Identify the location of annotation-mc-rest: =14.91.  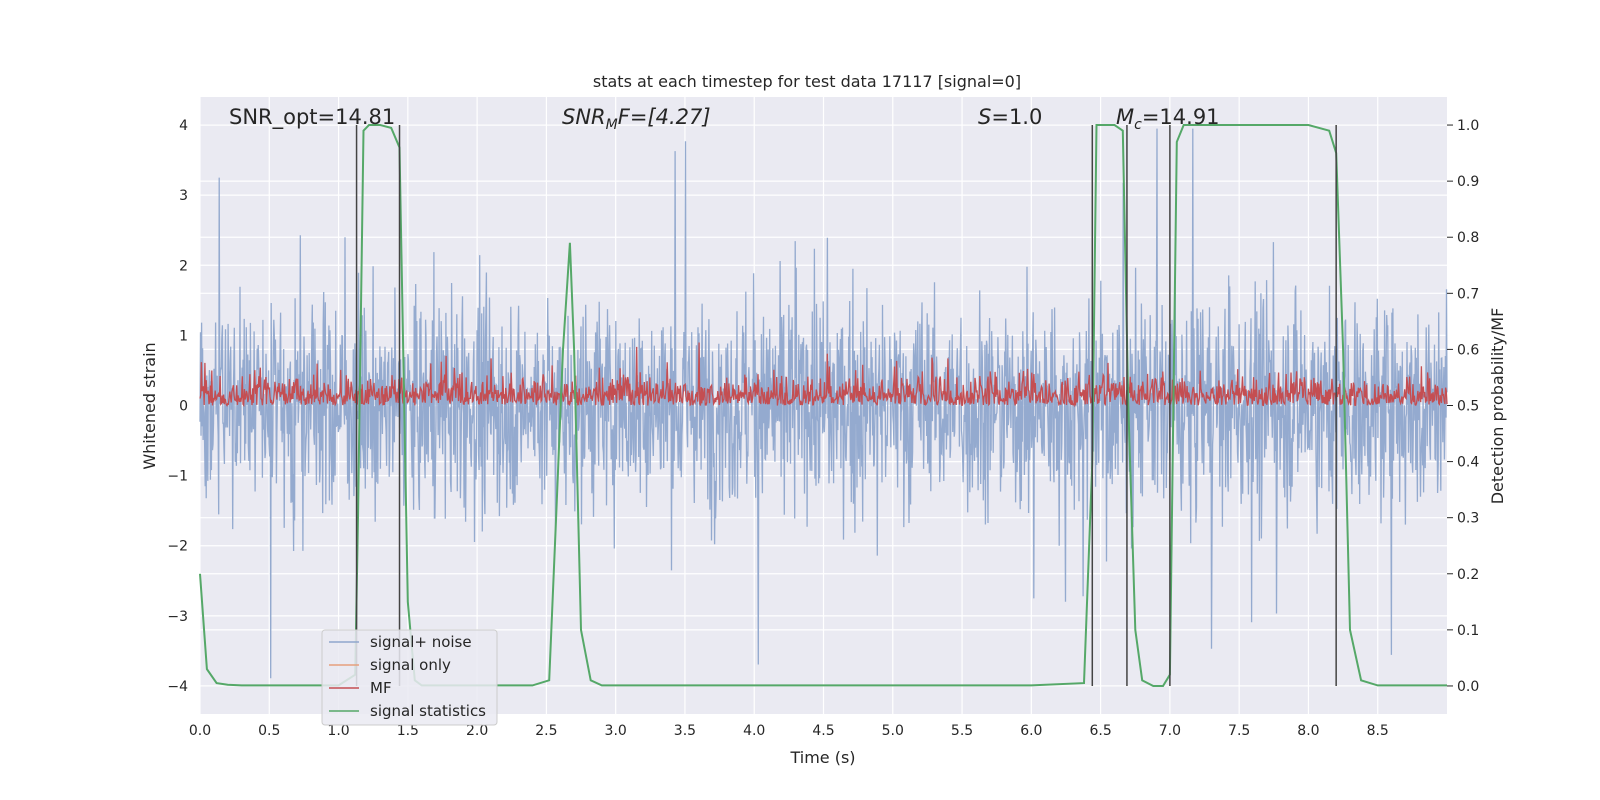
(1181, 117).